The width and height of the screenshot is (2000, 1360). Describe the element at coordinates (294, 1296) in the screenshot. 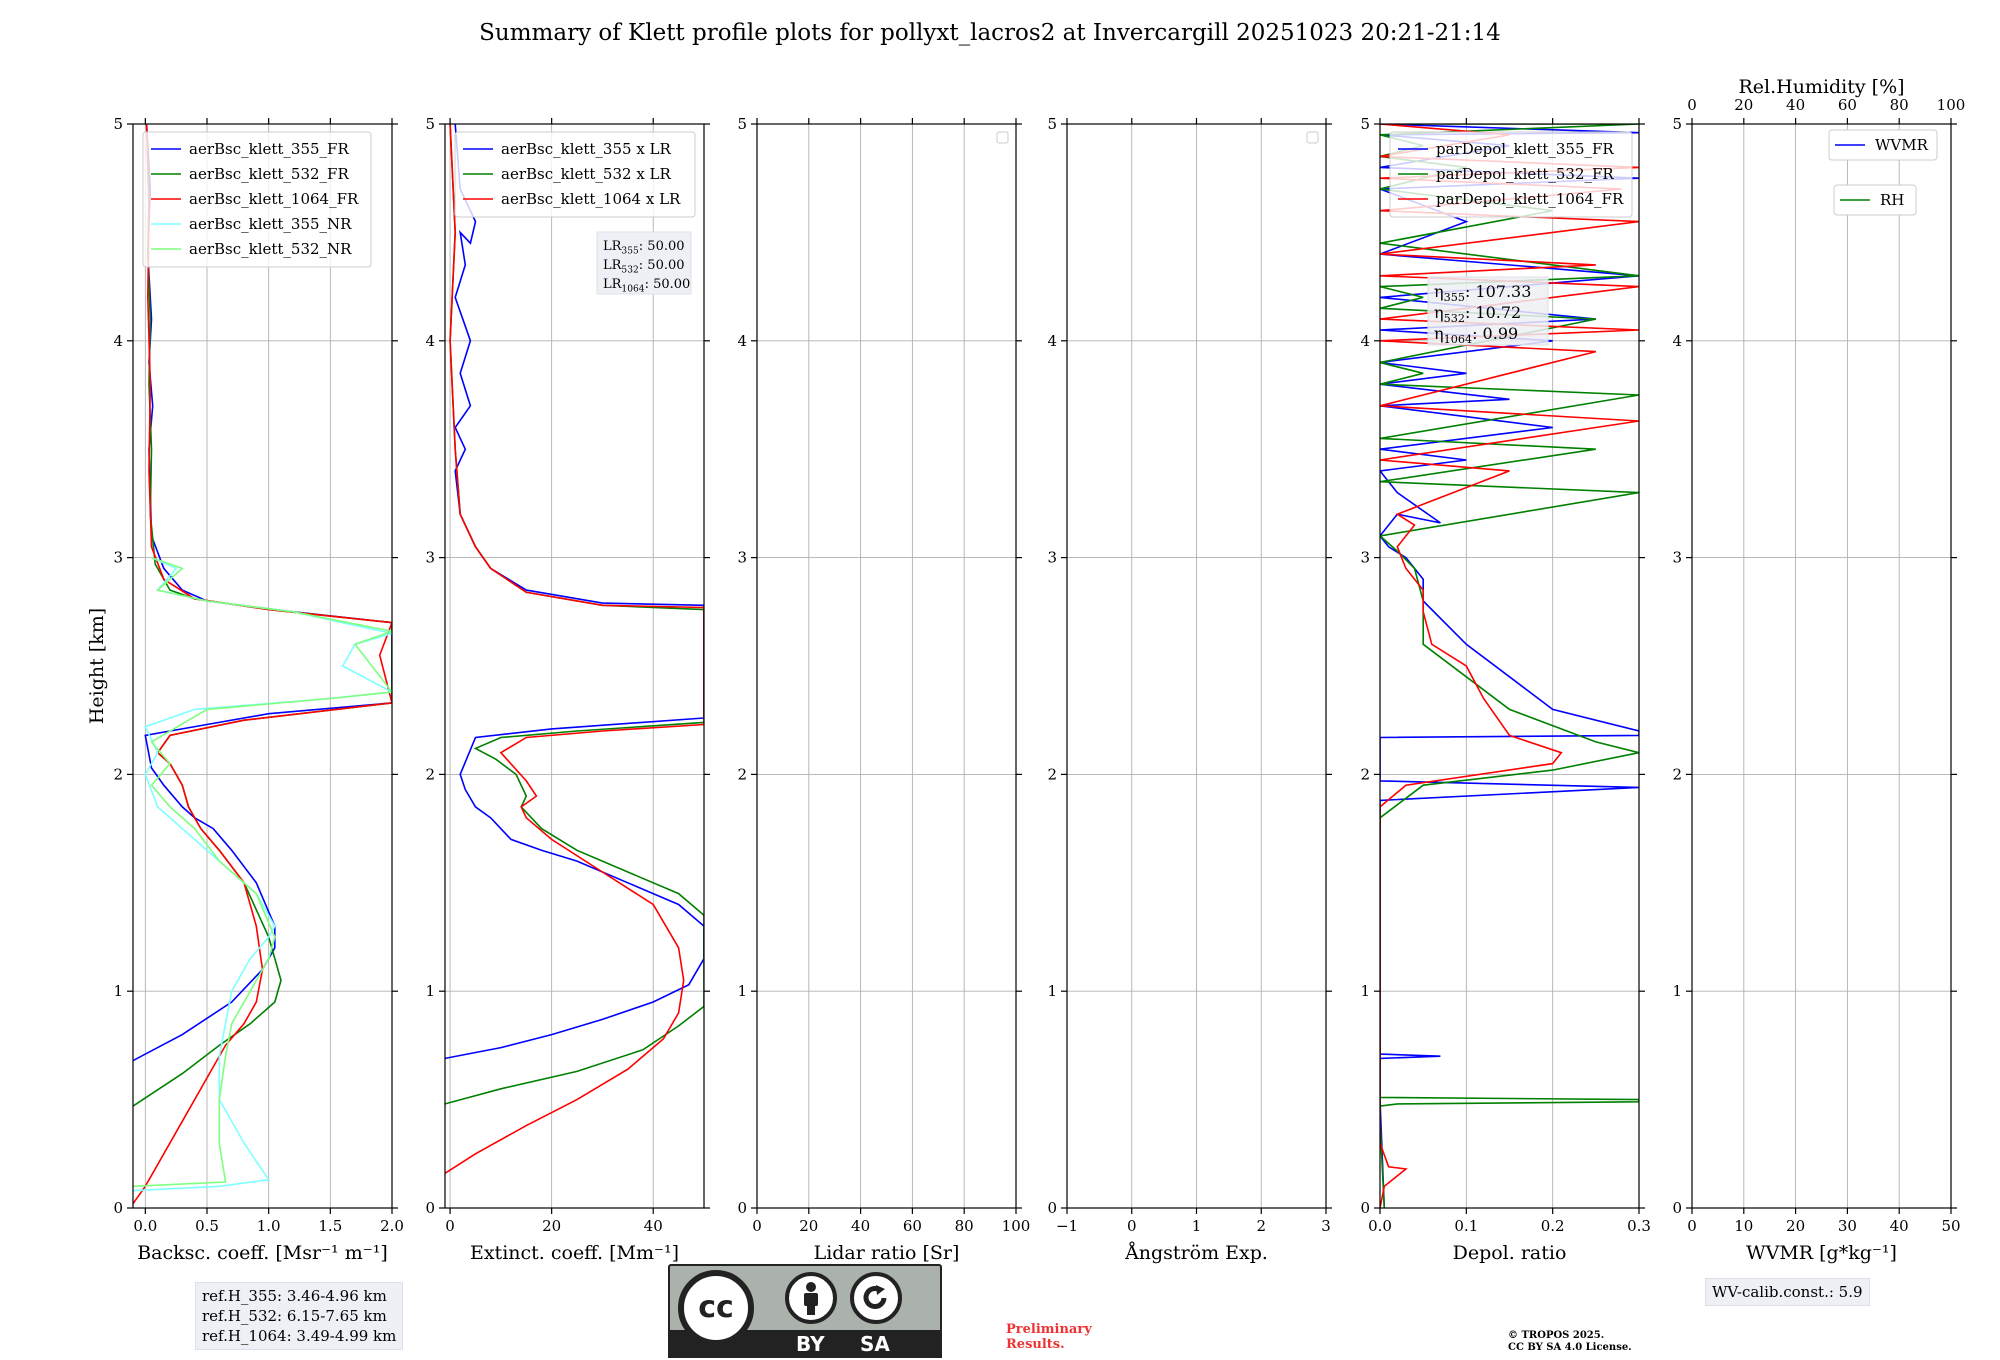

I see `refheight-355: ref.H_355: 3.46-4.96 km` at that location.